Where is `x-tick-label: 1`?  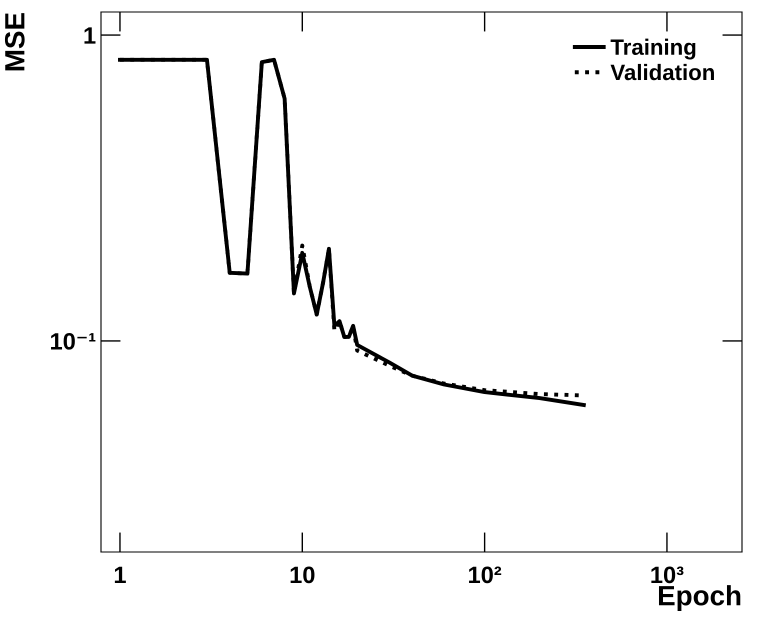
x-tick-label: 1 is located at coordinates (120, 574).